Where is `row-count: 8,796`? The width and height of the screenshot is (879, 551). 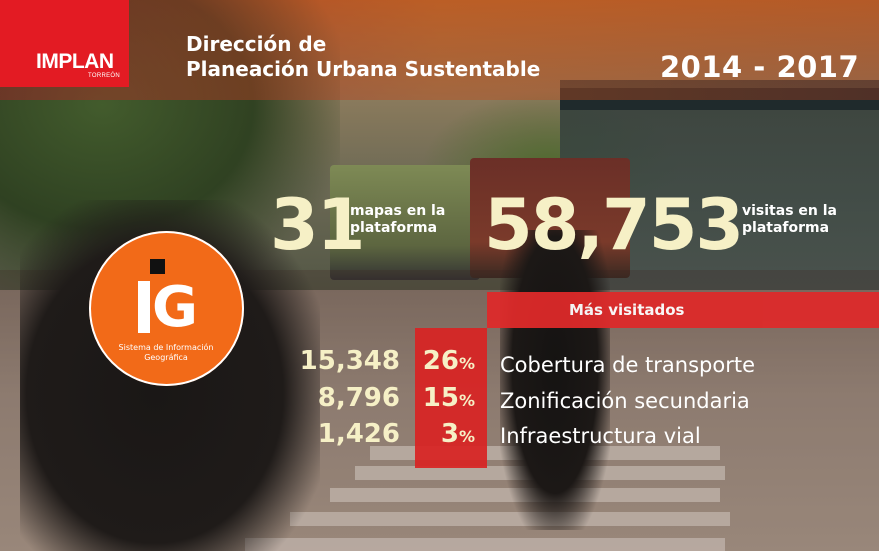 row-count: 8,796 is located at coordinates (358, 398).